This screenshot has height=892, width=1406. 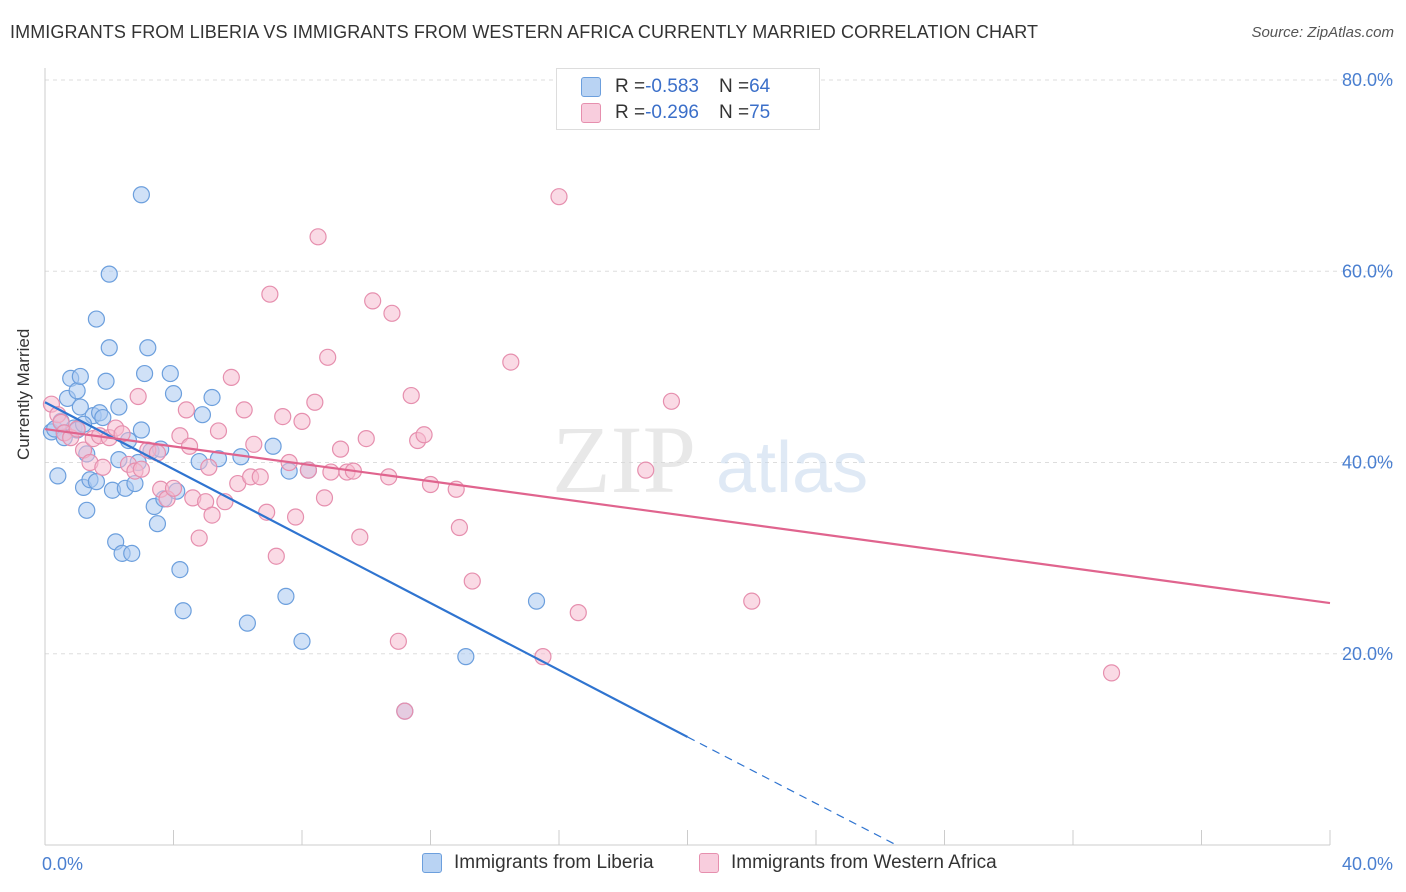 I want to click on stats-legend: R = -0.583 N = 64 R = -0.296 N = 75, so click(x=688, y=99).